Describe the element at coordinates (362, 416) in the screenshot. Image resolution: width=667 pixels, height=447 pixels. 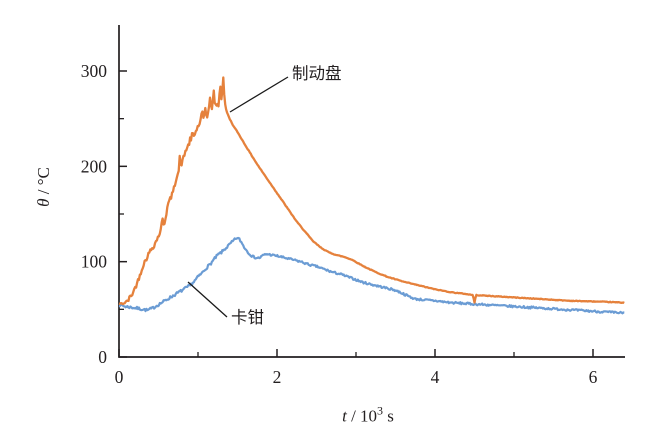
I see `x-axis-mid: / 10` at that location.